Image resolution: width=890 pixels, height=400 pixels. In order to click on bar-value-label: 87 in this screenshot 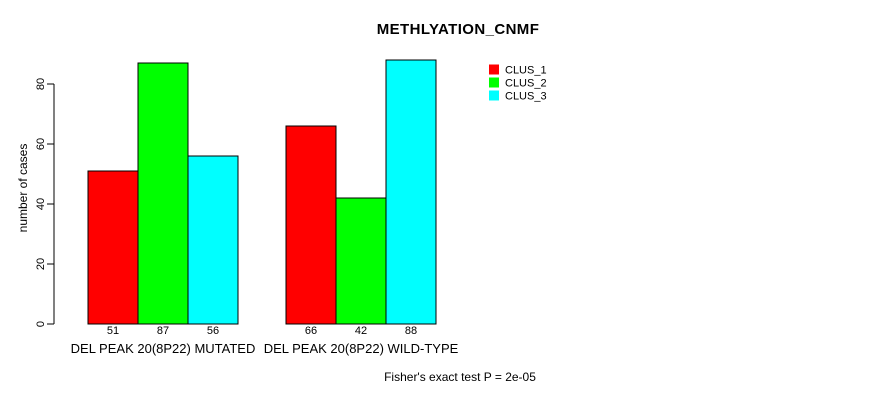, I will do `click(163, 331)`.